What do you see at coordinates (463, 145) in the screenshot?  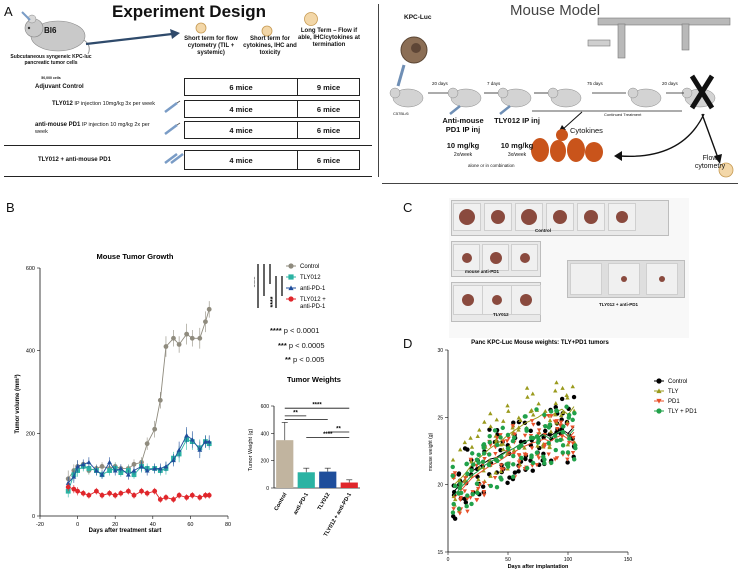 I see `drug1-dose: 10 mg/kg` at bounding box center [463, 145].